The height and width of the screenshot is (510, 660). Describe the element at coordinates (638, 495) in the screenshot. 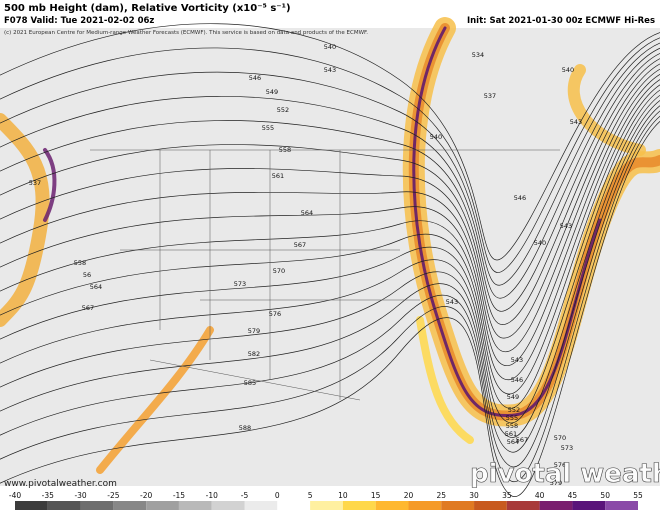

I see `colorbar-tick-label: 55` at that location.